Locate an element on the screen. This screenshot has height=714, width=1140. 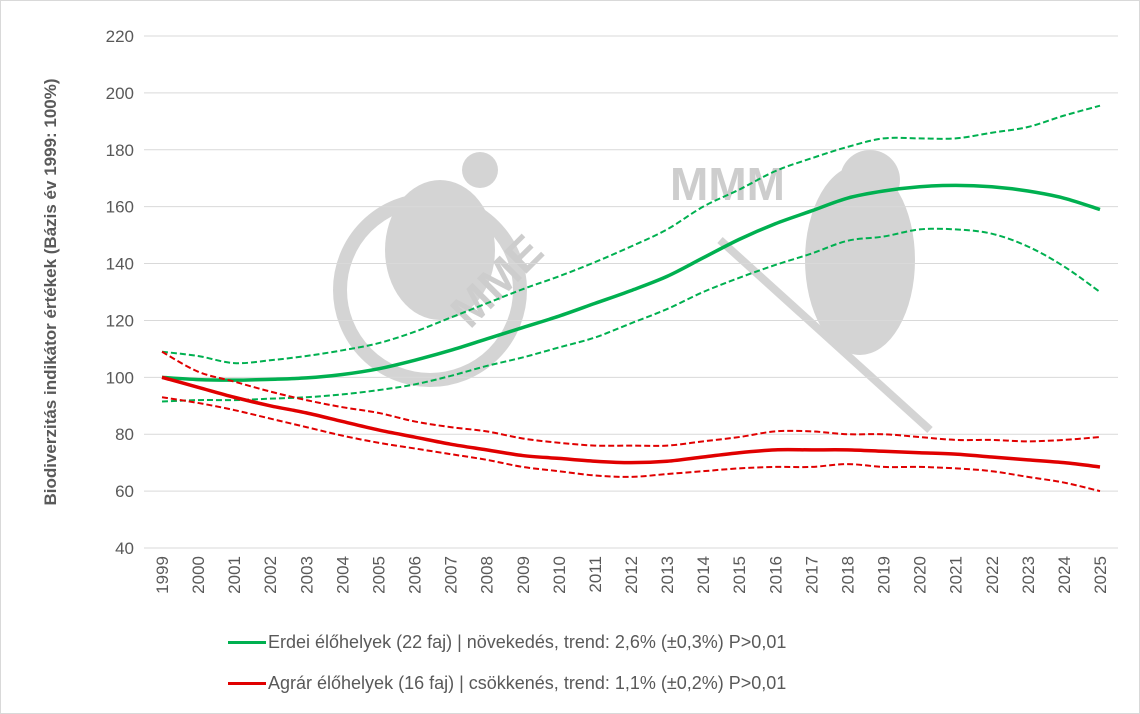
y-tick-label: 140 is located at coordinates (120, 264).